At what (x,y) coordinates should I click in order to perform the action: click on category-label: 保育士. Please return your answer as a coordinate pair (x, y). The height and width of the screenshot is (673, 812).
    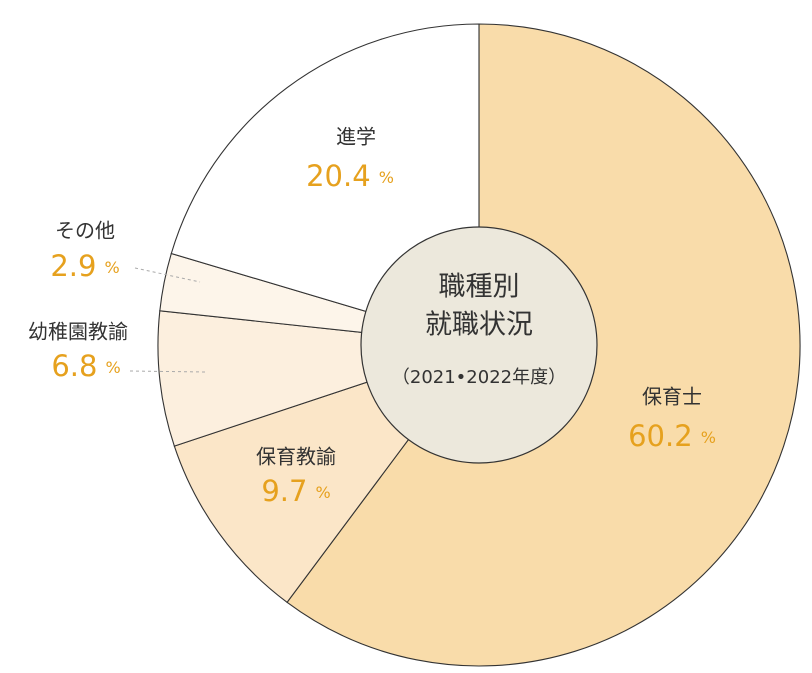
    Looking at the image, I should click on (672, 397).